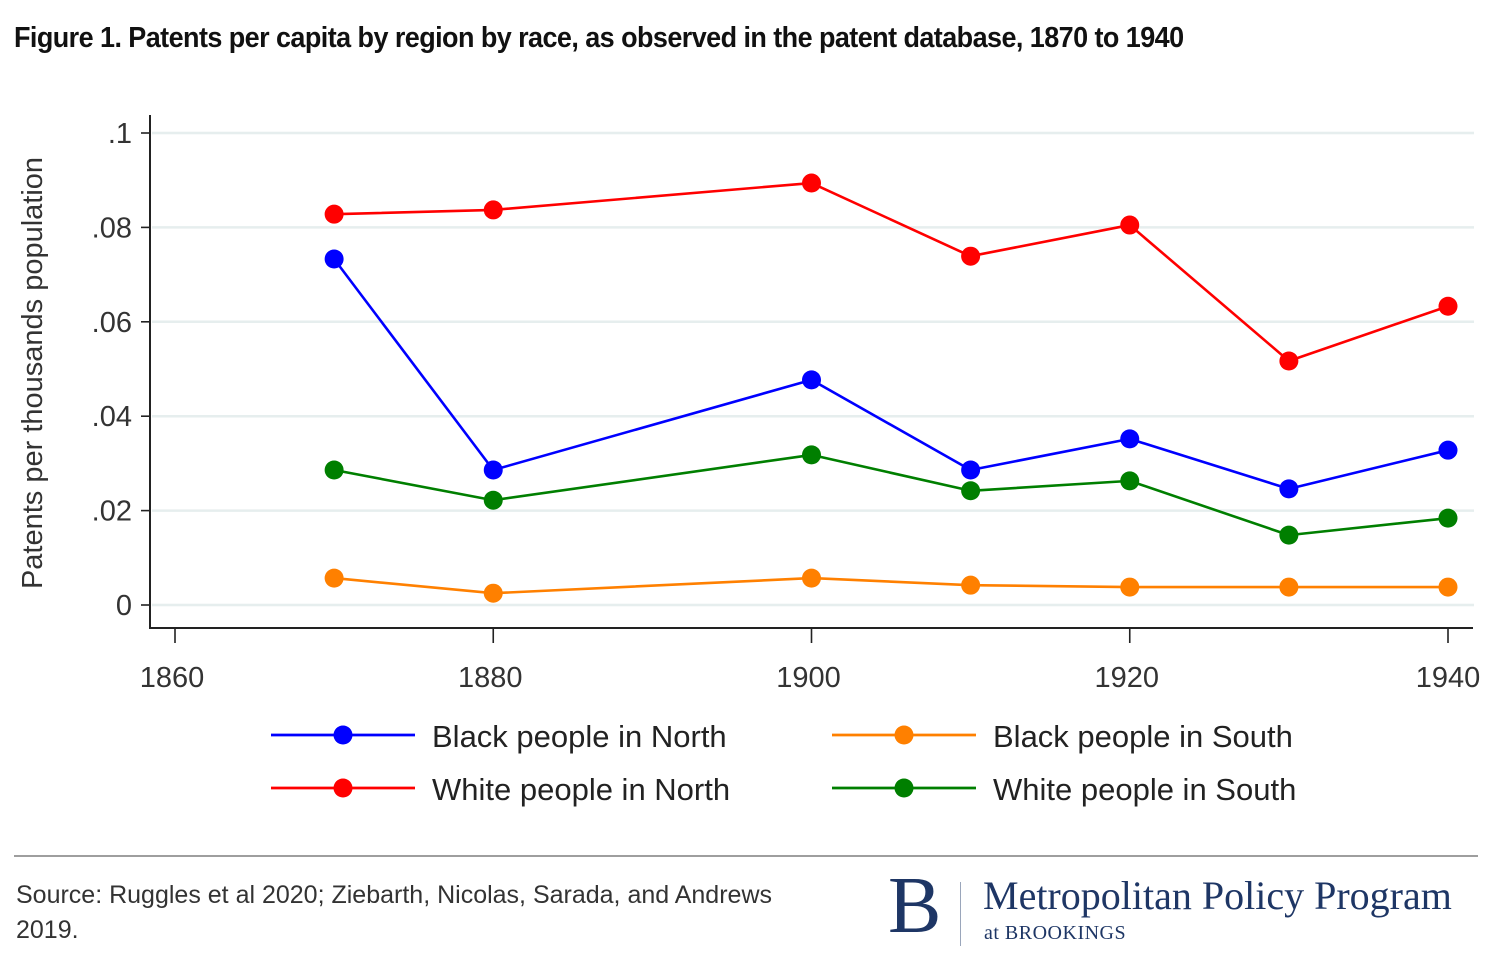 Image resolution: width=1500 pixels, height=972 pixels. I want to click on logo-letter: B, so click(915, 906).